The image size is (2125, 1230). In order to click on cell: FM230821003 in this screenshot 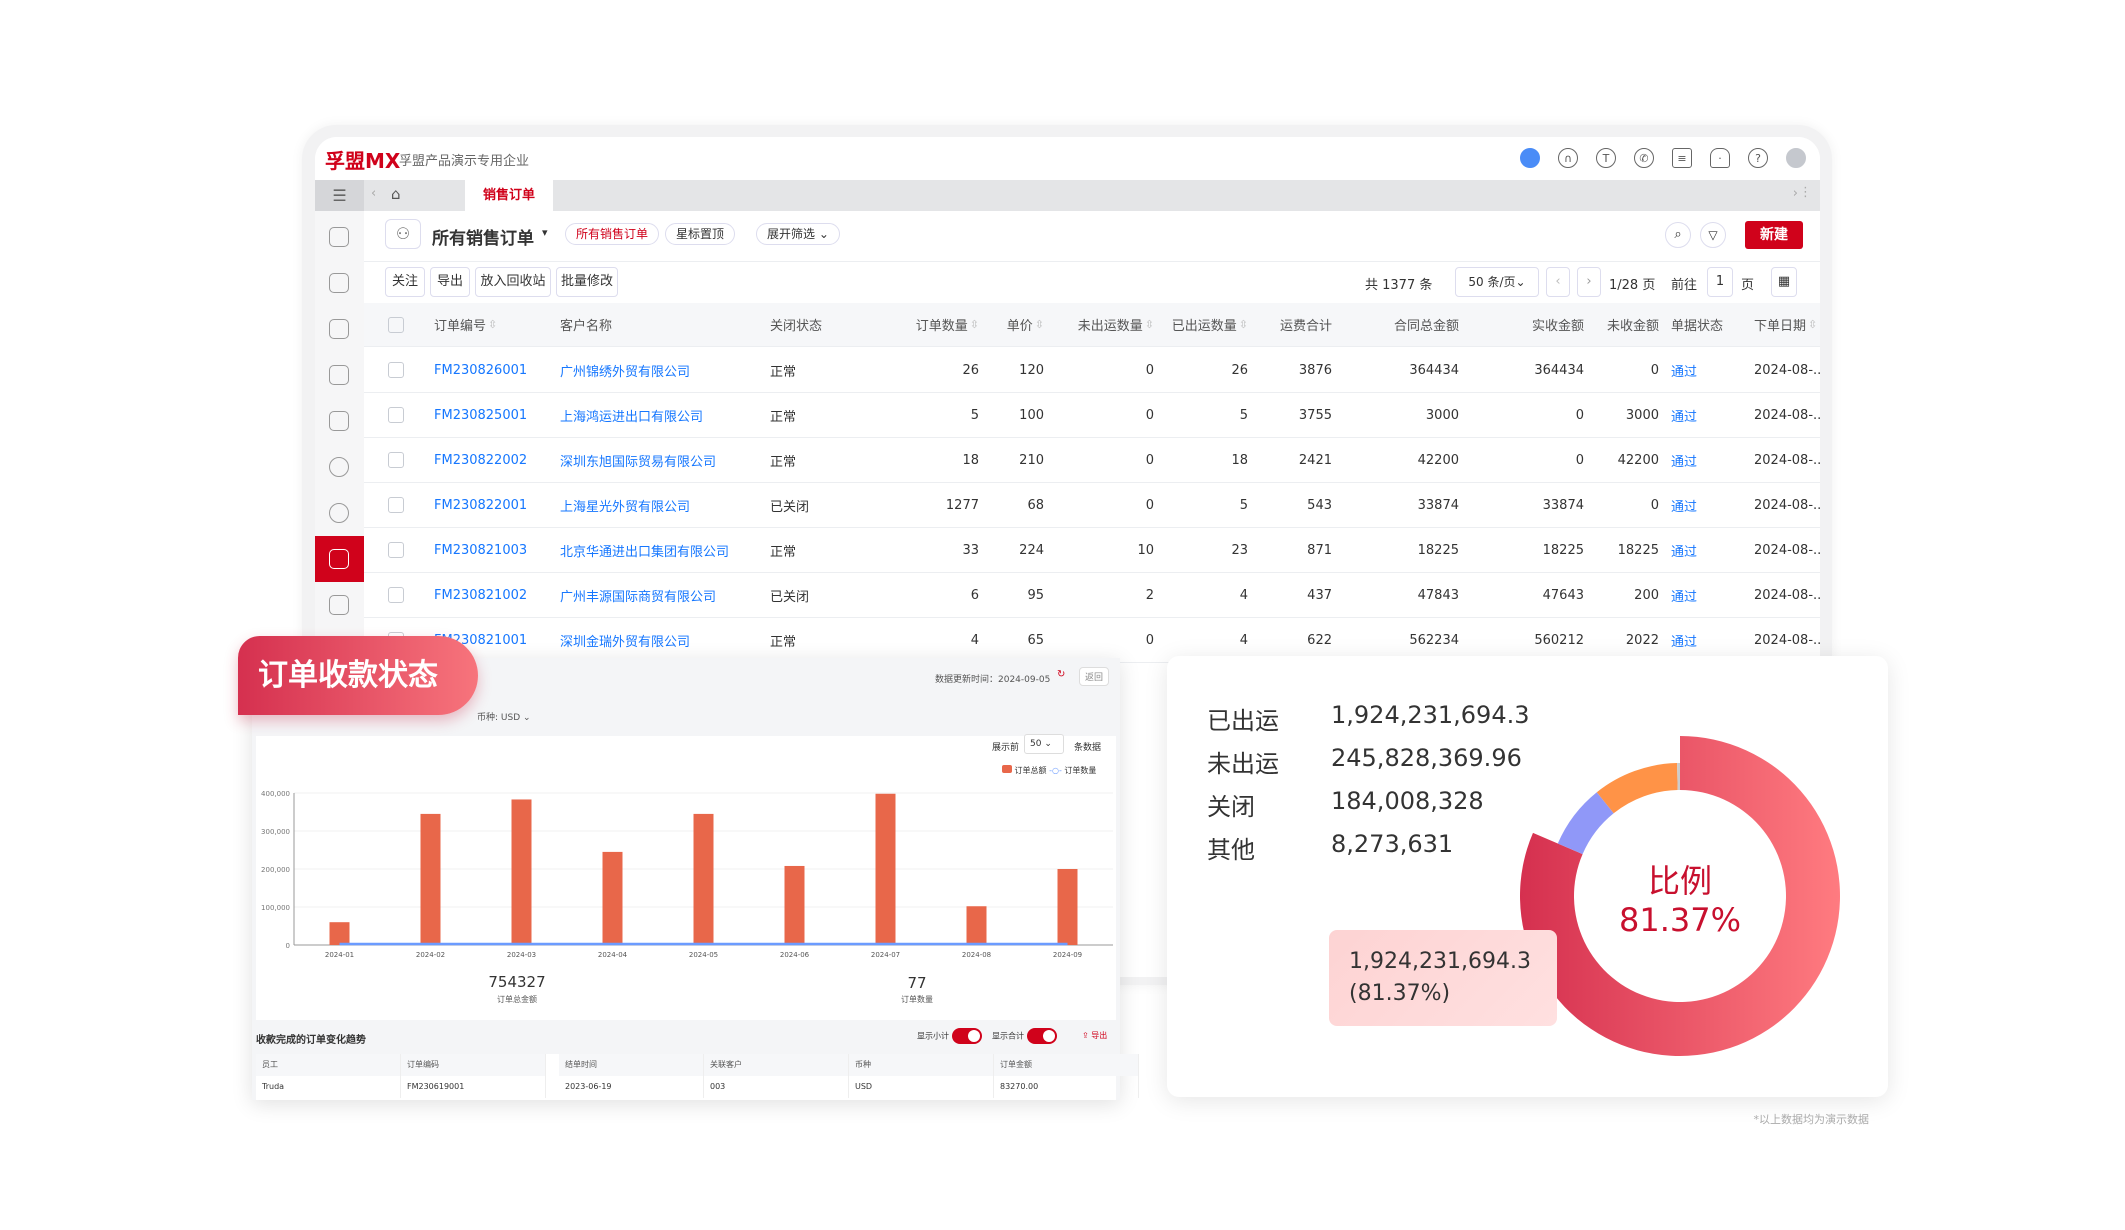, I will do `click(481, 550)`.